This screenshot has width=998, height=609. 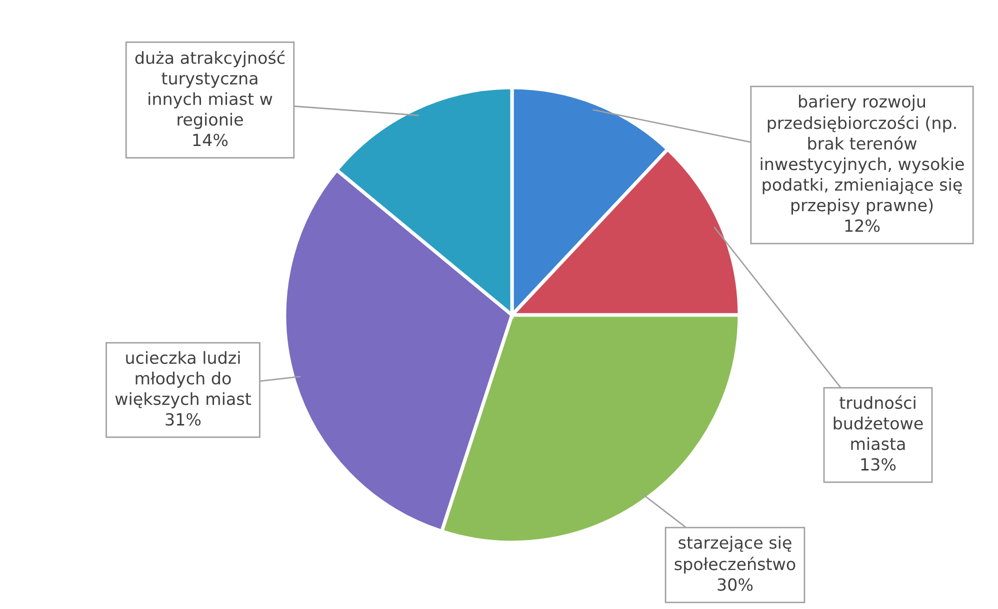 I want to click on data-label: 30%, so click(x=735, y=584).